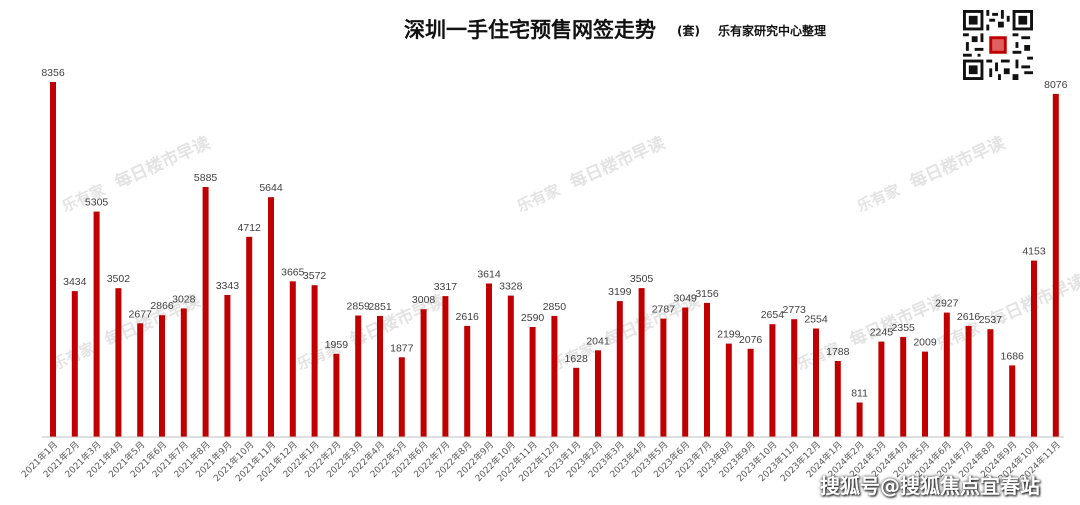  What do you see at coordinates (293, 272) in the screenshot?
I see `data-label: 3665` at bounding box center [293, 272].